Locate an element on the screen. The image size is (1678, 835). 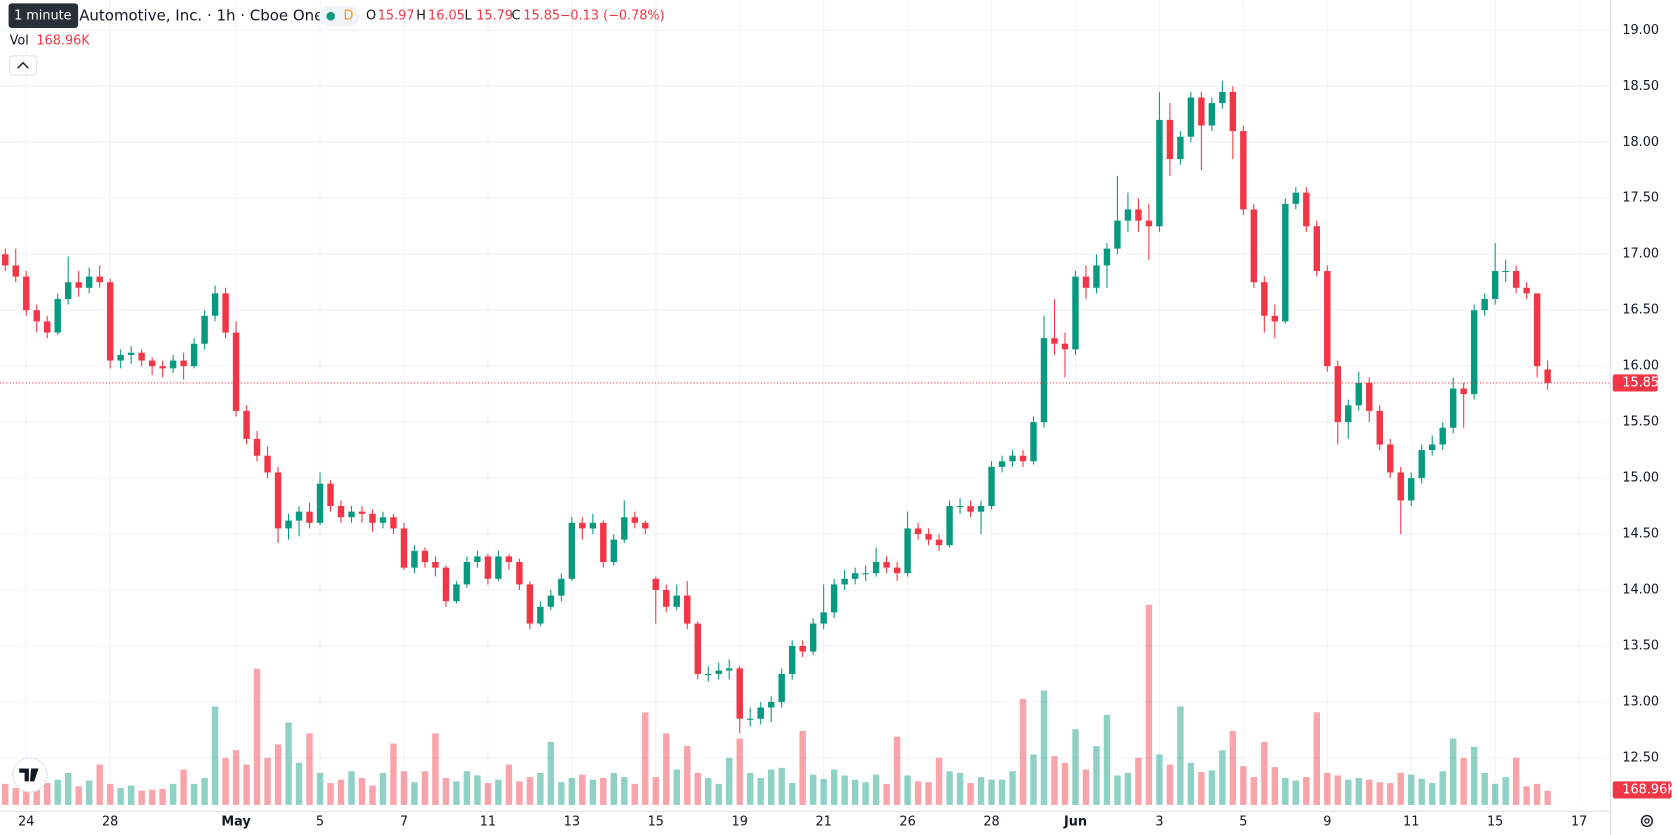
chevron-icon is located at coordinates (23, 65).